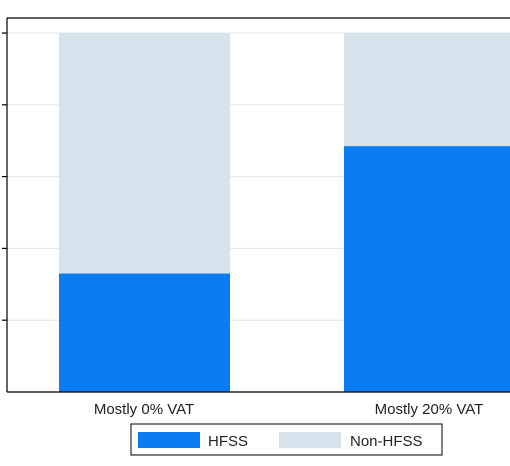 The height and width of the screenshot is (466, 510). I want to click on x-tick-label: Mostly 0% VAT, so click(144, 409).